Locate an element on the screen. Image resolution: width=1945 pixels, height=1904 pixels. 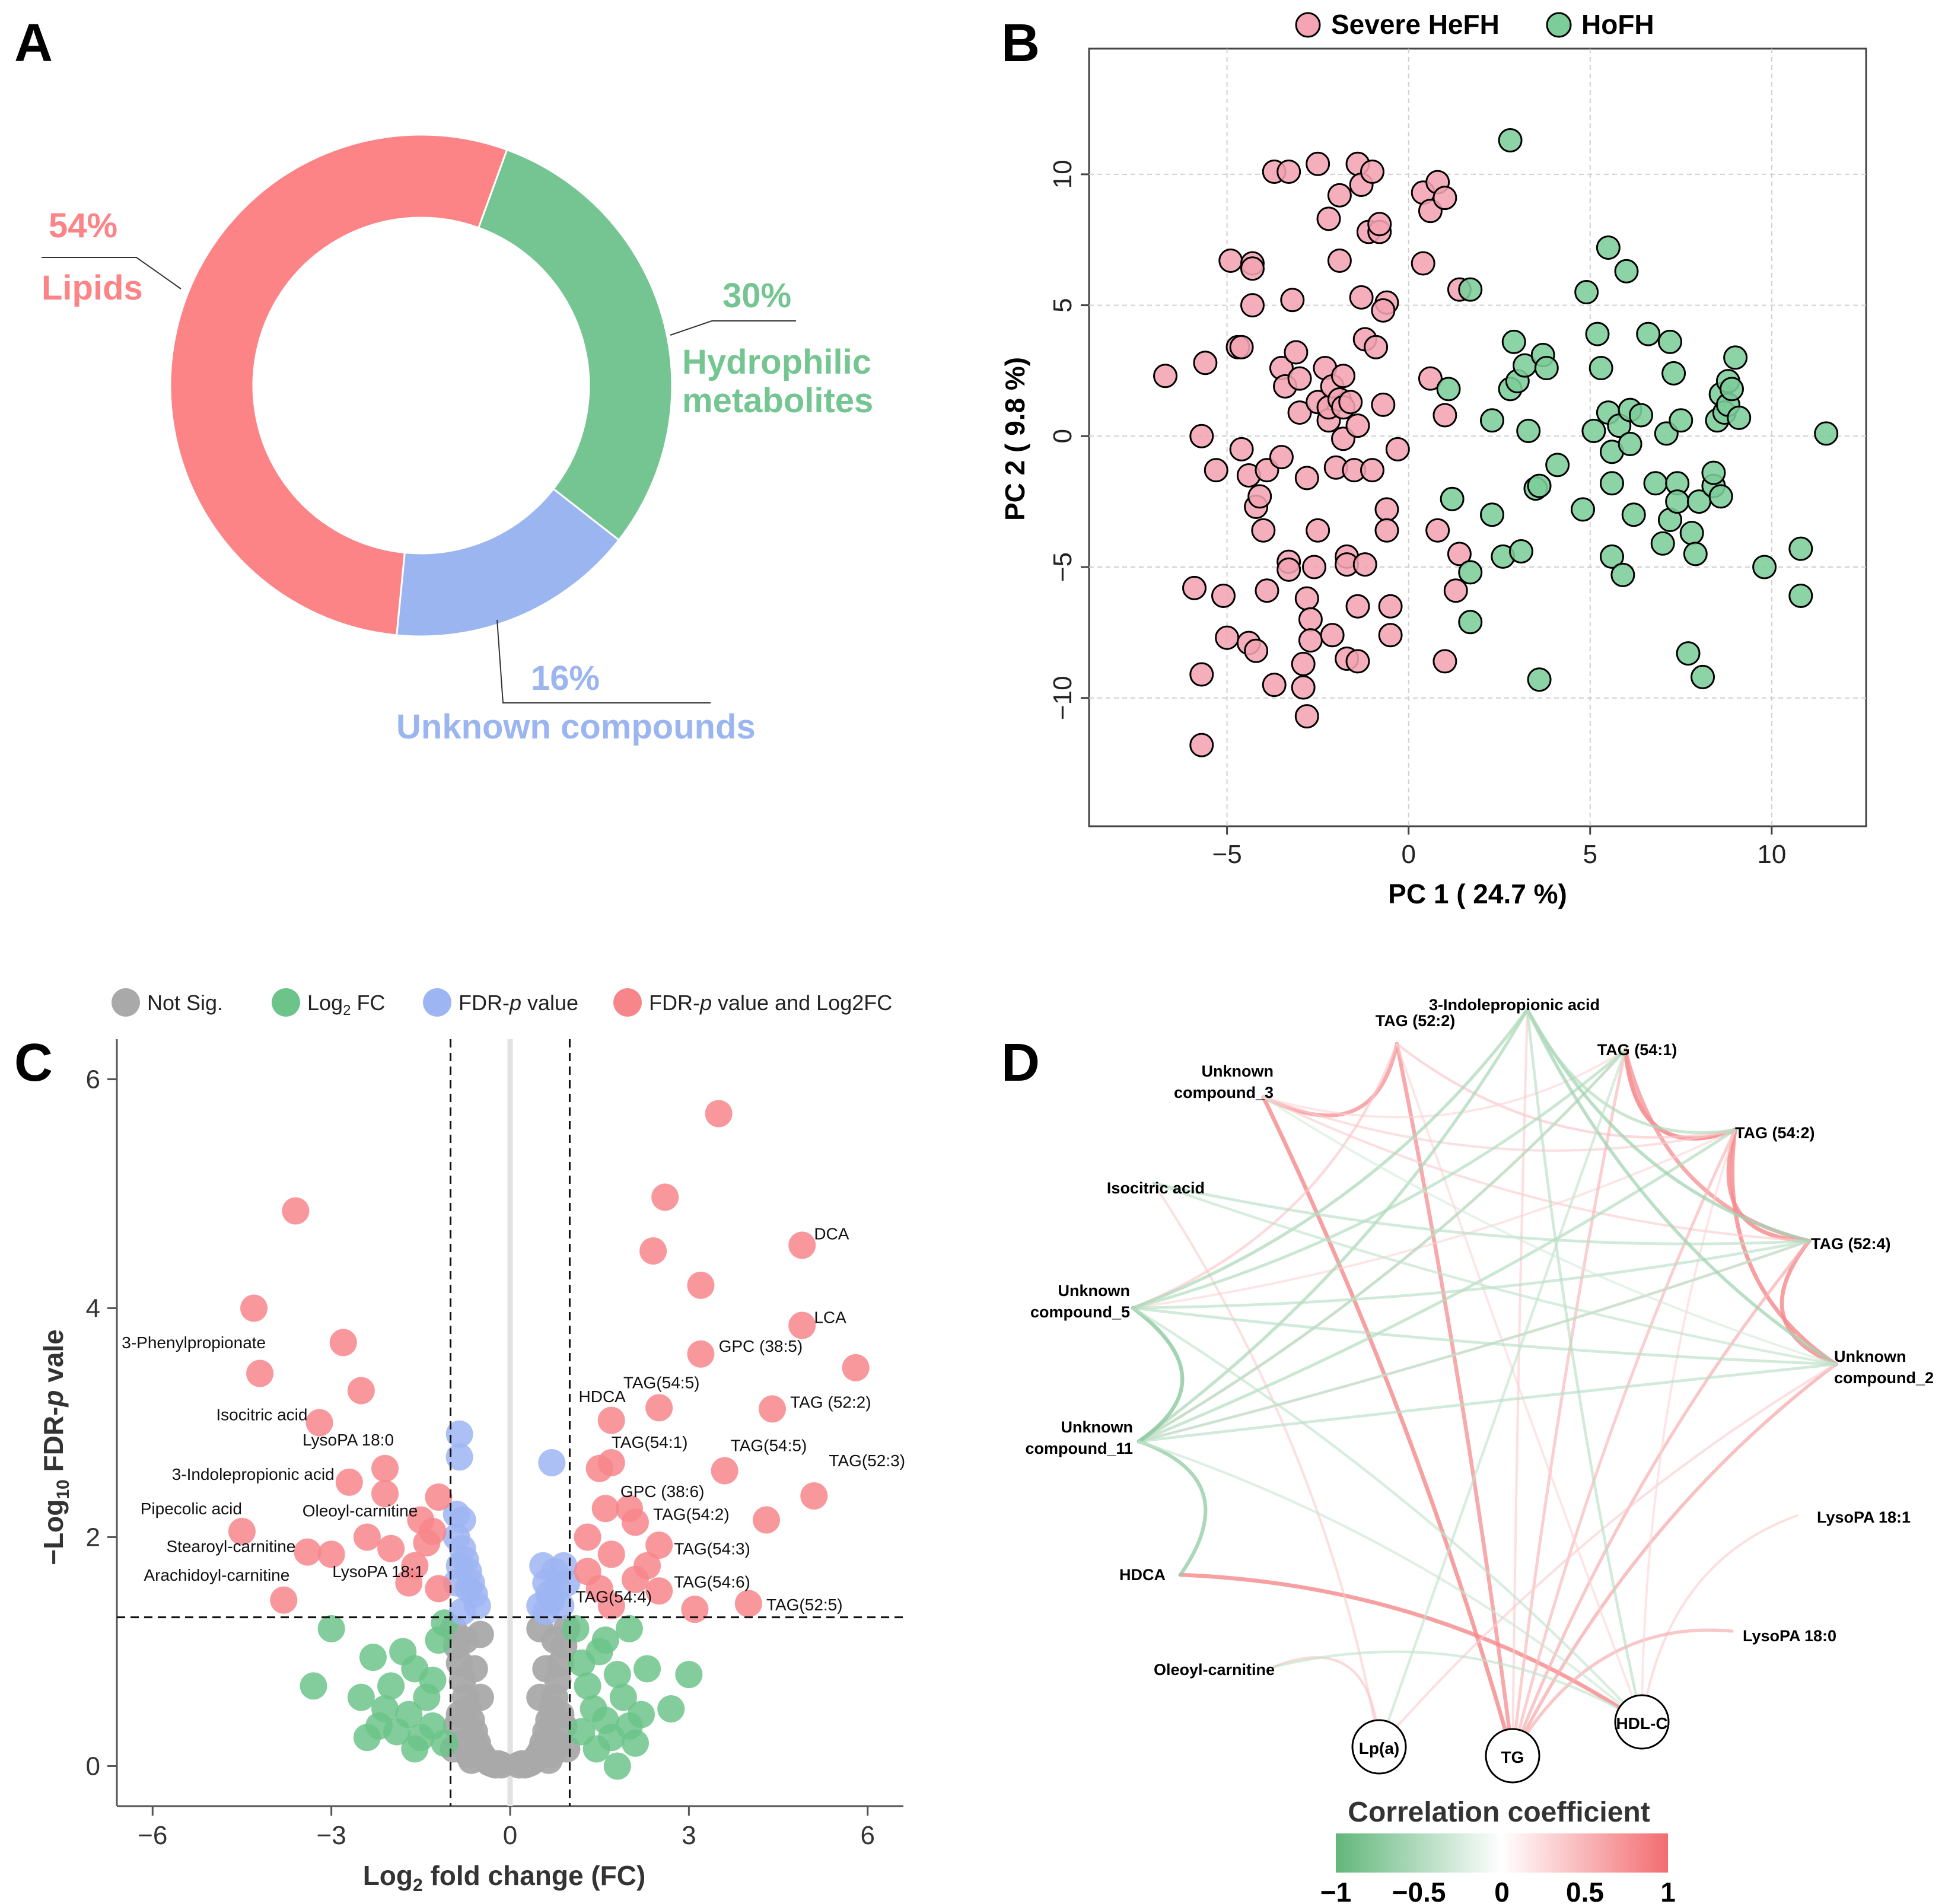
legend-label-fdr: FDR-p value is located at coordinates (518, 1003).